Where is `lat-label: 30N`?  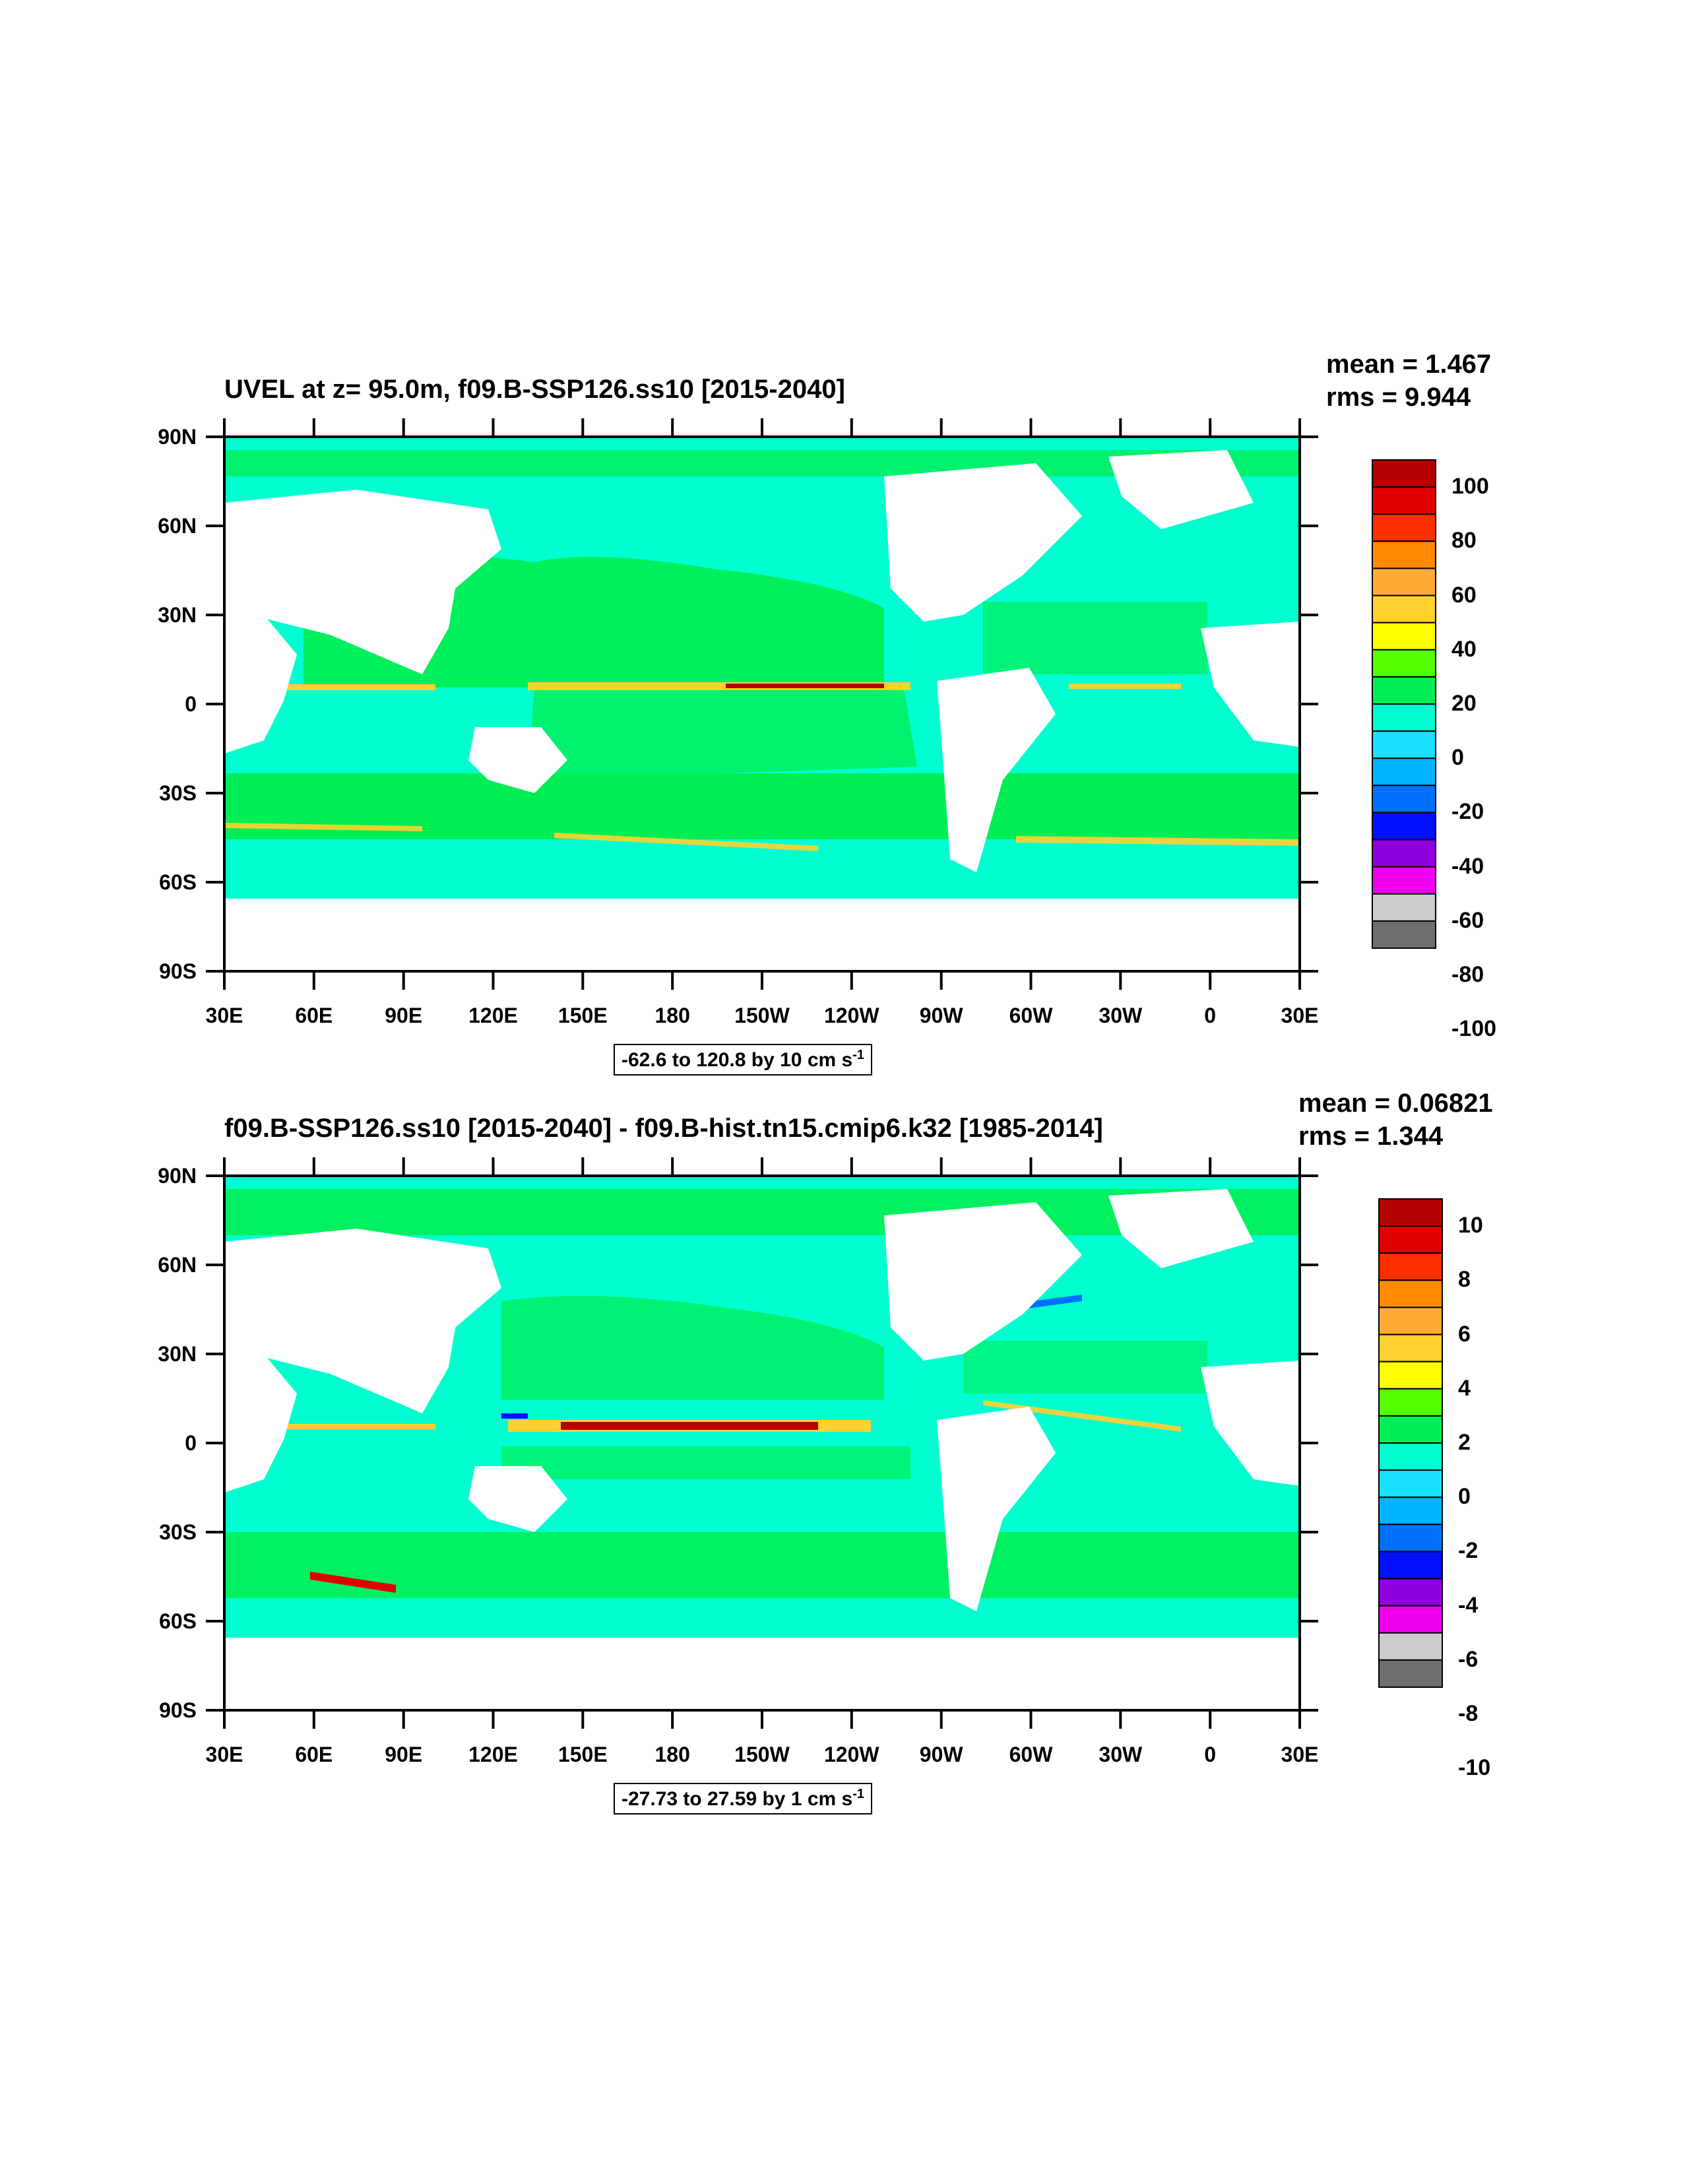
lat-label: 30N is located at coordinates (177, 1354).